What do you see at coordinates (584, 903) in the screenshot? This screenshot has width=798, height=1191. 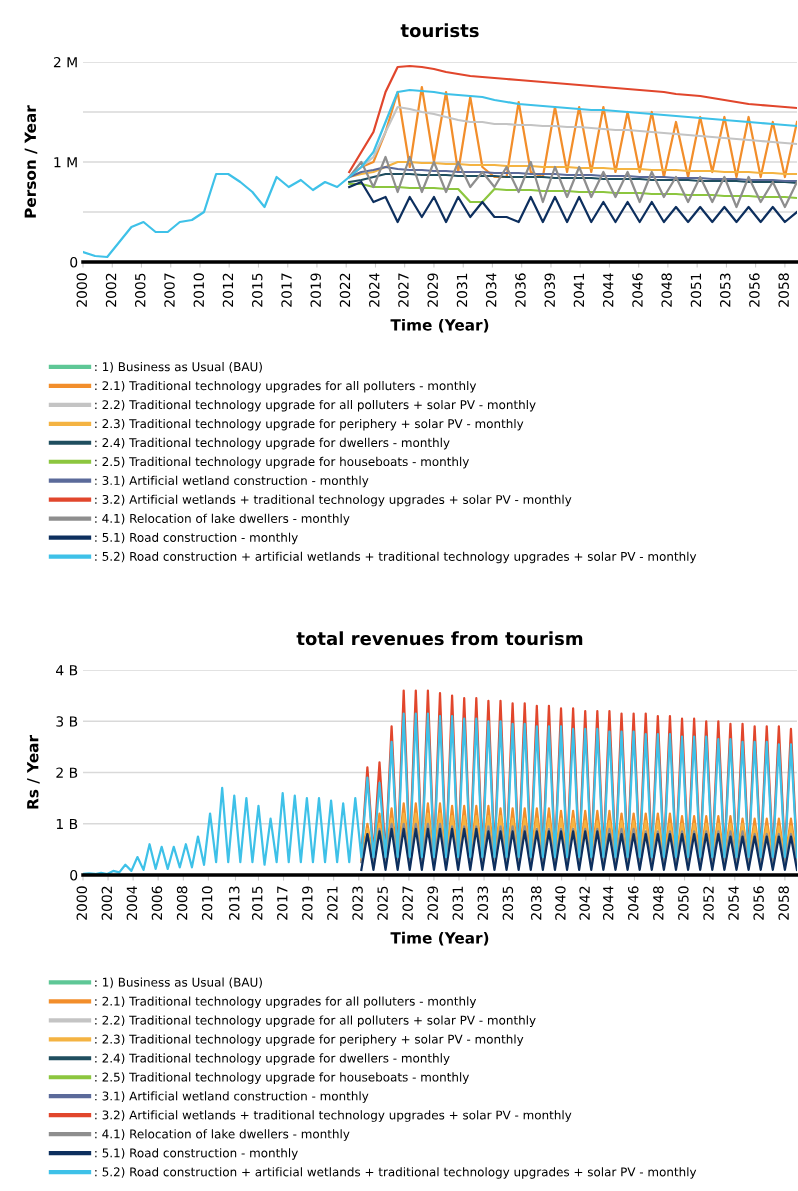 I see `x-tick-label: 2042` at bounding box center [584, 903].